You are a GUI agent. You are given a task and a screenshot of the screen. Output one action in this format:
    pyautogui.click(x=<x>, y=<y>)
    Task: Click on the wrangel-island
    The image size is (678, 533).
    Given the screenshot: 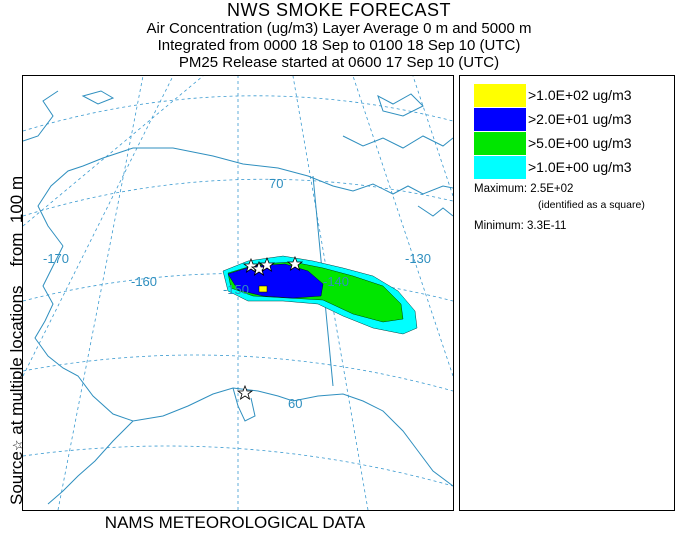 What is the action you would take?
    pyautogui.click(x=98, y=97)
    